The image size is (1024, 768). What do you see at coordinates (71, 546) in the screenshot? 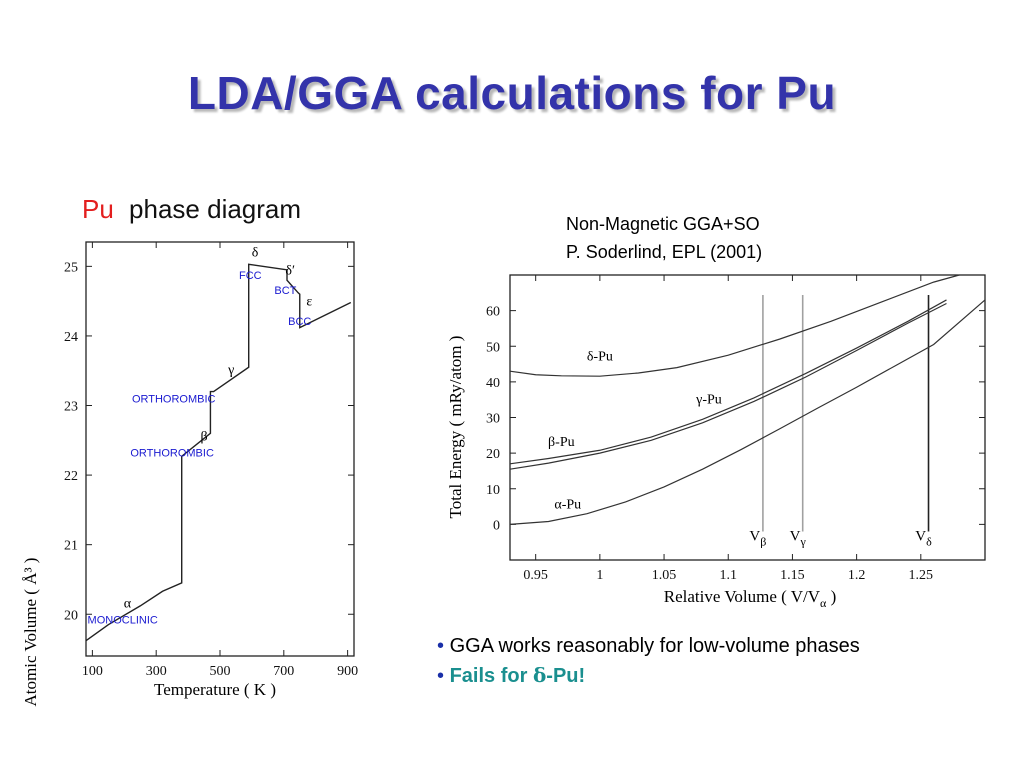
I see `y-tick-label: 21` at bounding box center [71, 546].